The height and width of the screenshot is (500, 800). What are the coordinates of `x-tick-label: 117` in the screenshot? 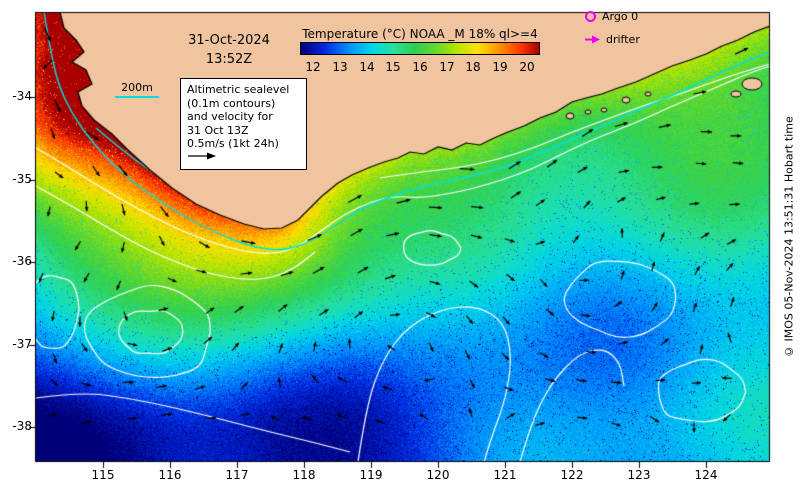 It's located at (237, 475).